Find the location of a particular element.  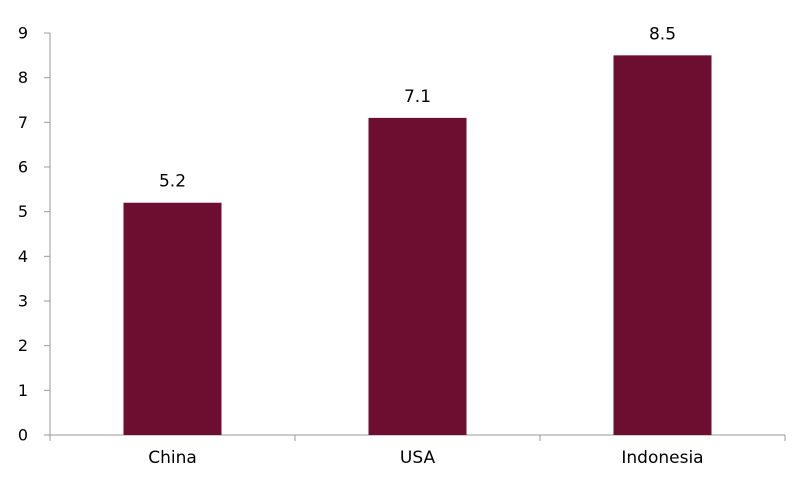

y-tick-label: 6 is located at coordinates (23, 167).